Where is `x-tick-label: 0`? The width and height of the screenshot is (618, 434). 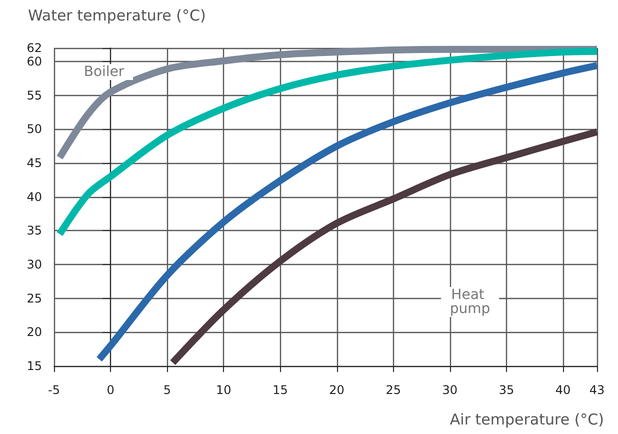
x-tick-label: 0 is located at coordinates (110, 390).